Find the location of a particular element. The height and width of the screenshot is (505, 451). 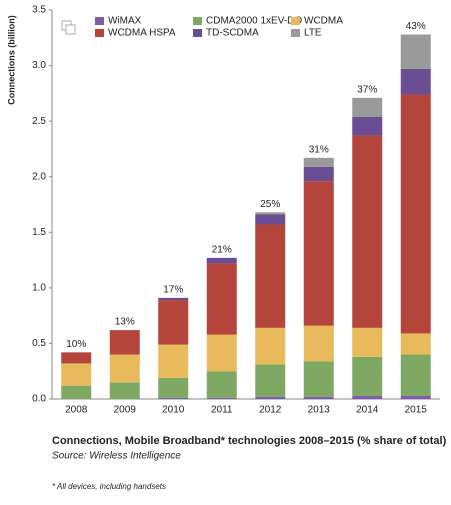

y-tick-label: 3.0 is located at coordinates (39, 65).